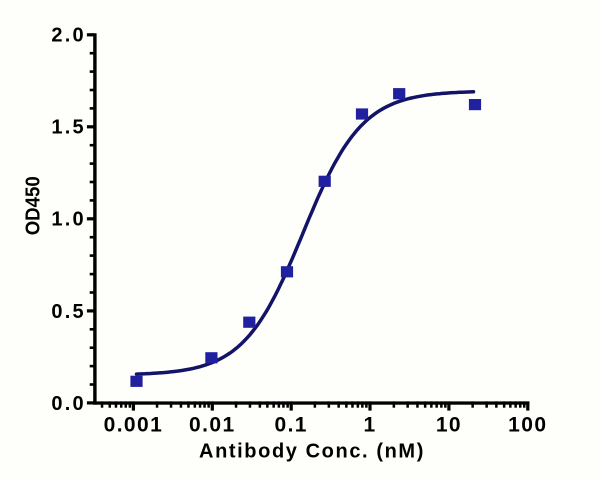 The width and height of the screenshot is (600, 486). What do you see at coordinates (312, 452) in the screenshot?
I see `svg-text: Antibody Conc. (nM)` at bounding box center [312, 452].